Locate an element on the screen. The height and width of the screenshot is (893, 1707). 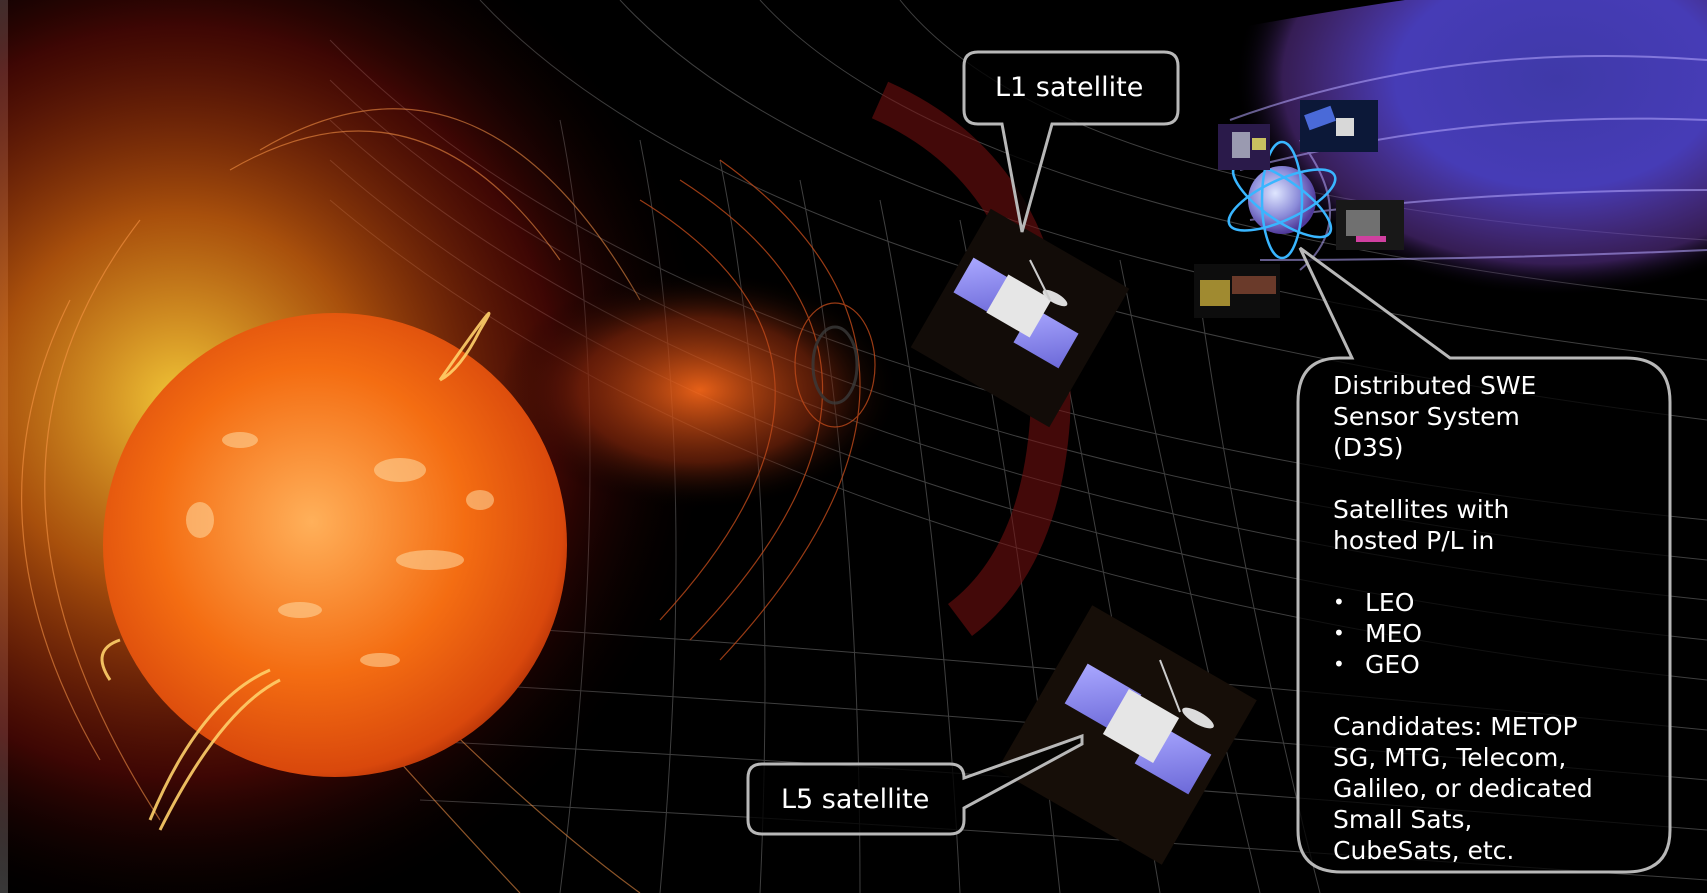
l5-label: L5 satellite is located at coordinates (855, 799).